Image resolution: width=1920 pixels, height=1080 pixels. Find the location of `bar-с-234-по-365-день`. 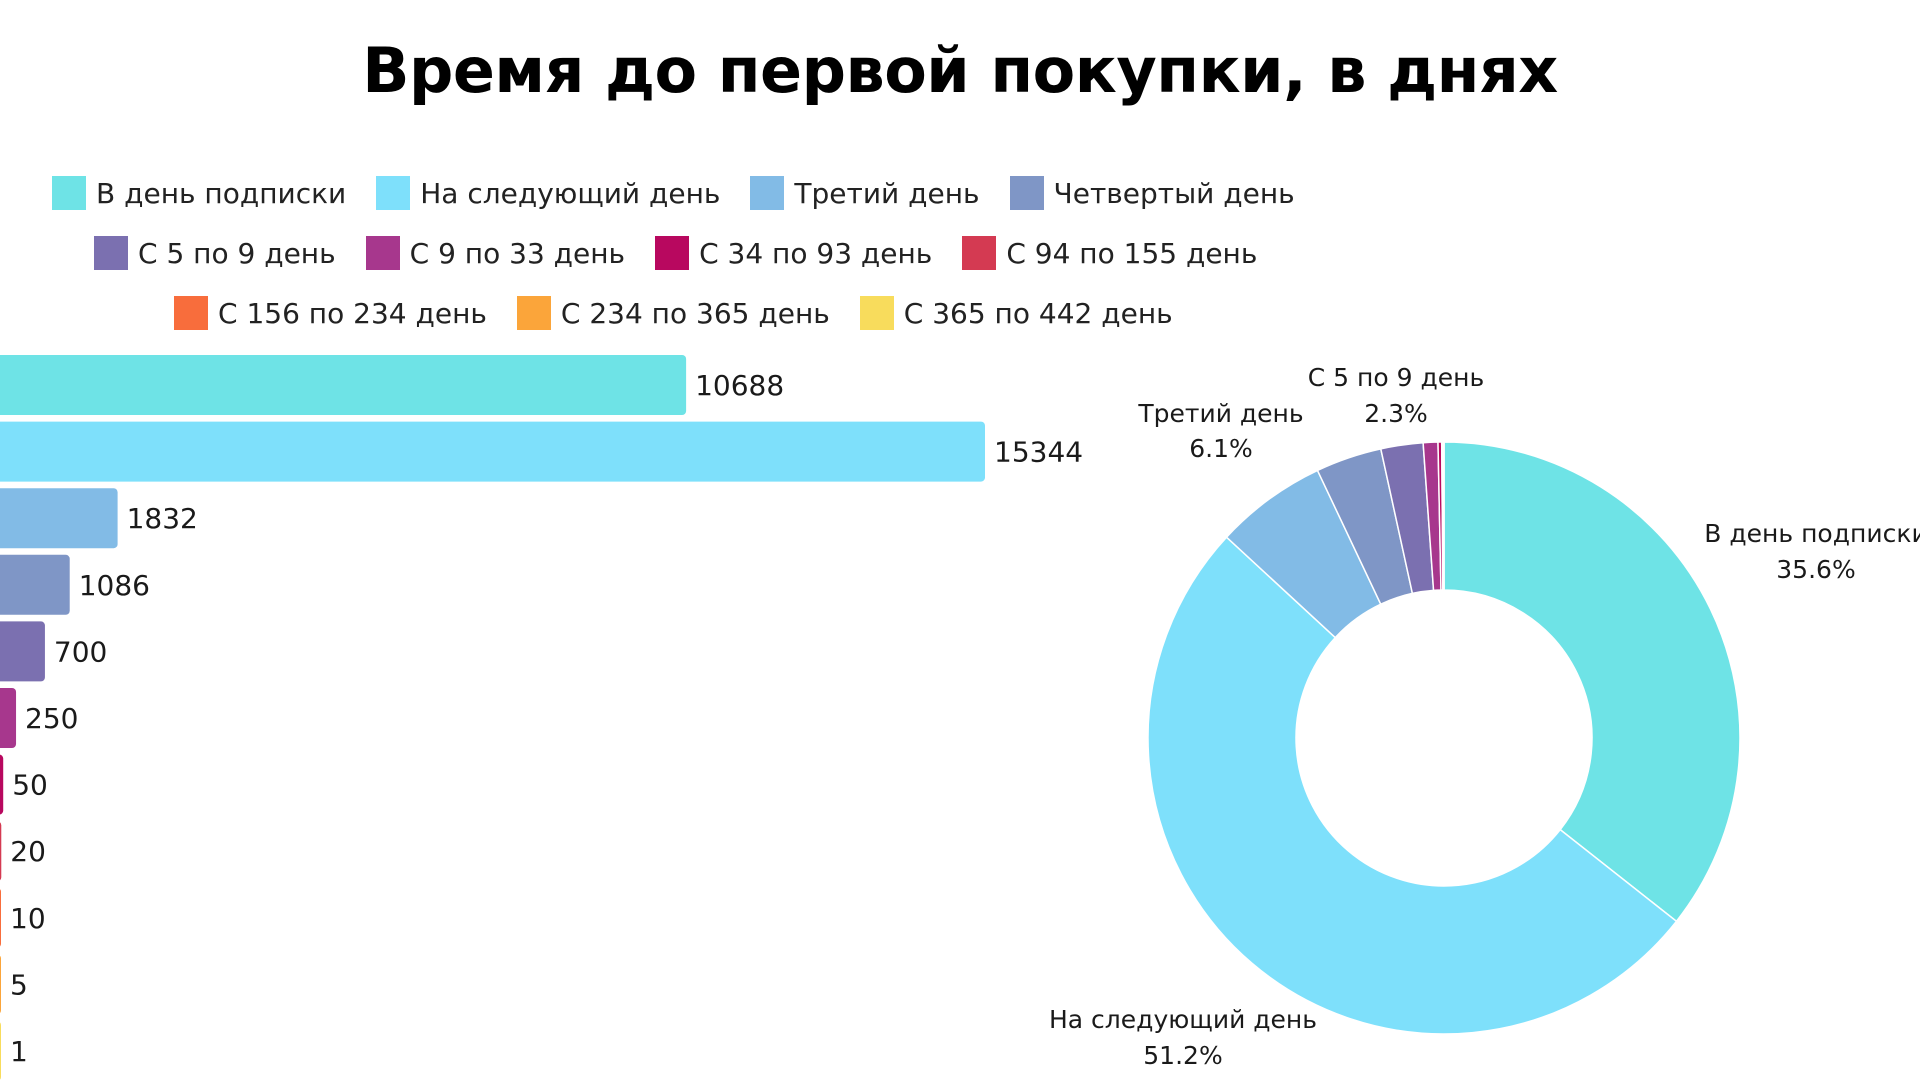

bar-с-234-по-365-день is located at coordinates (0, 984).